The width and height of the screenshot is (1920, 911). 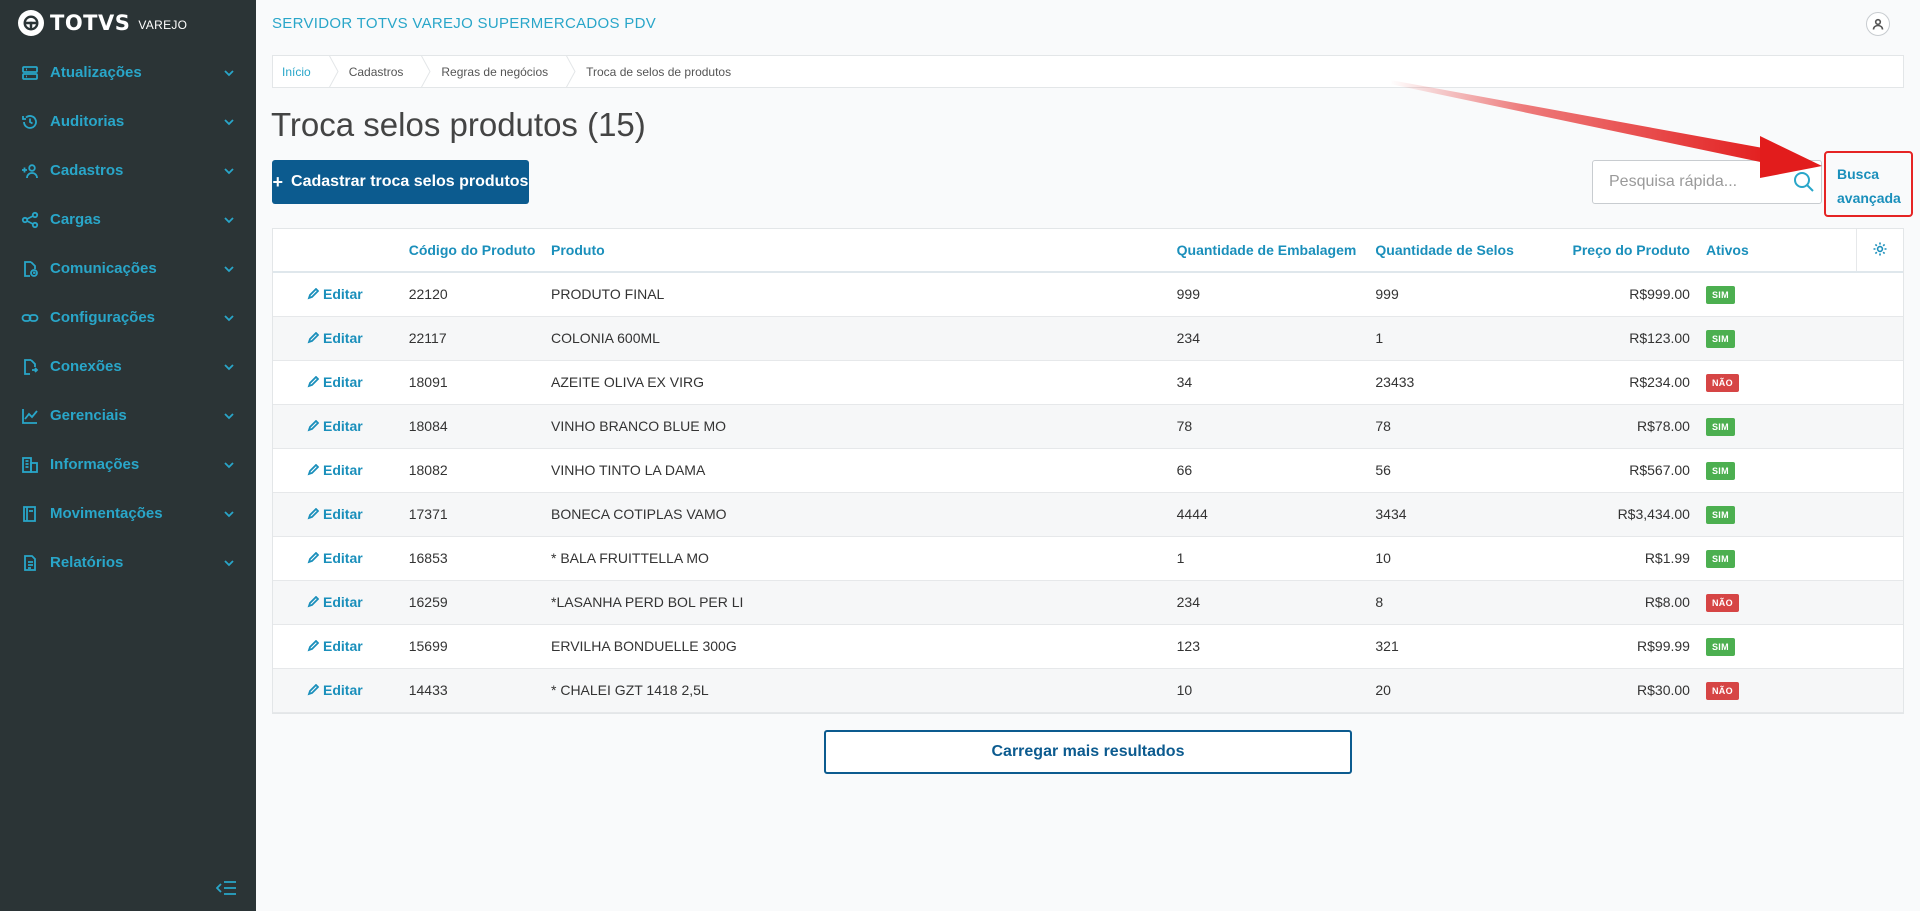 What do you see at coordinates (428, 382) in the screenshot?
I see `cell-code: 18091` at bounding box center [428, 382].